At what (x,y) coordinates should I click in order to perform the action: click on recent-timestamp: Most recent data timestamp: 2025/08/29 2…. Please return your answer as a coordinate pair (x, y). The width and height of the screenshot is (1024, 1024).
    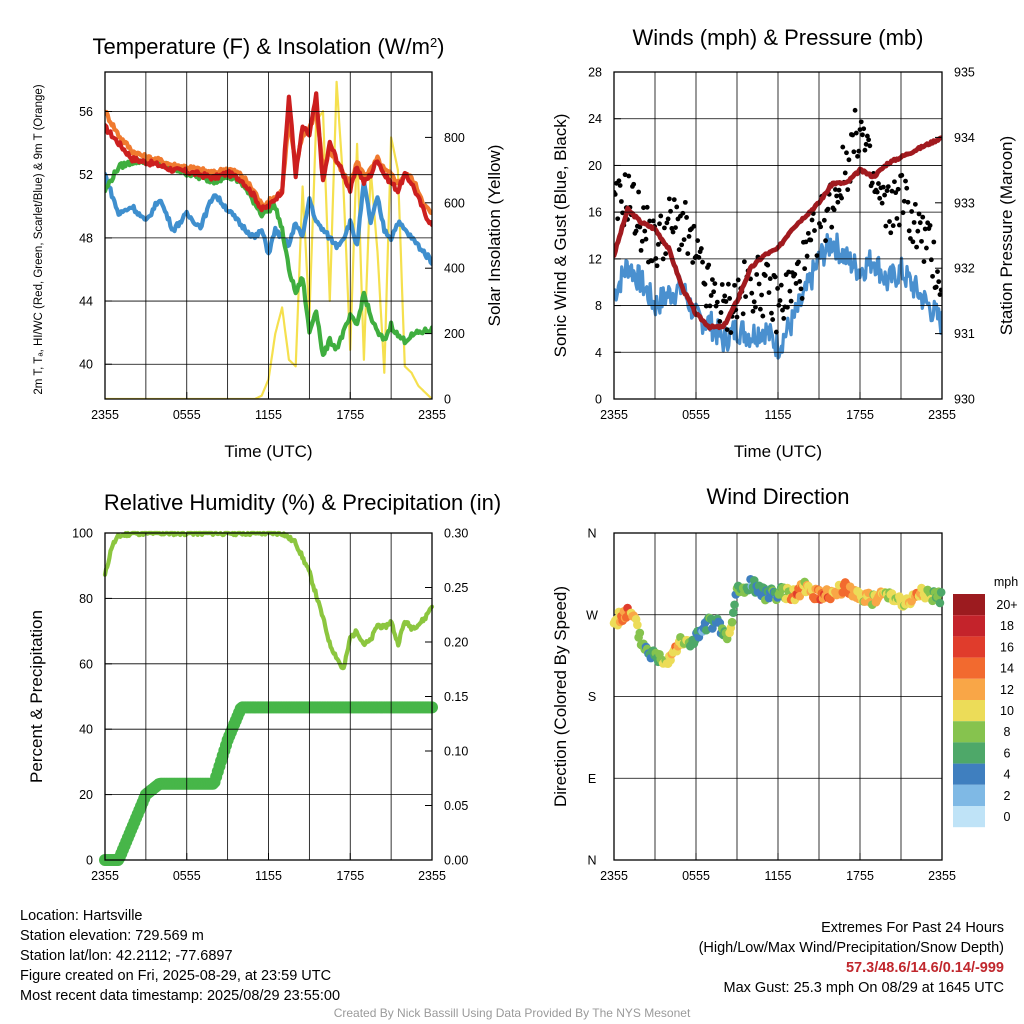
    Looking at the image, I should click on (180, 996).